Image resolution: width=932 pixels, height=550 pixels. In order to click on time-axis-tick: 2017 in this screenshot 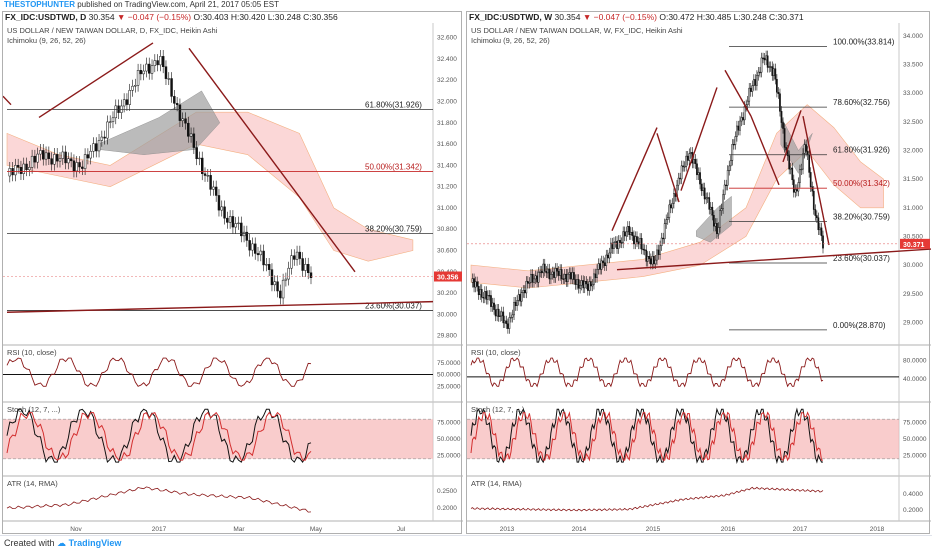, I will do `click(800, 529)`.